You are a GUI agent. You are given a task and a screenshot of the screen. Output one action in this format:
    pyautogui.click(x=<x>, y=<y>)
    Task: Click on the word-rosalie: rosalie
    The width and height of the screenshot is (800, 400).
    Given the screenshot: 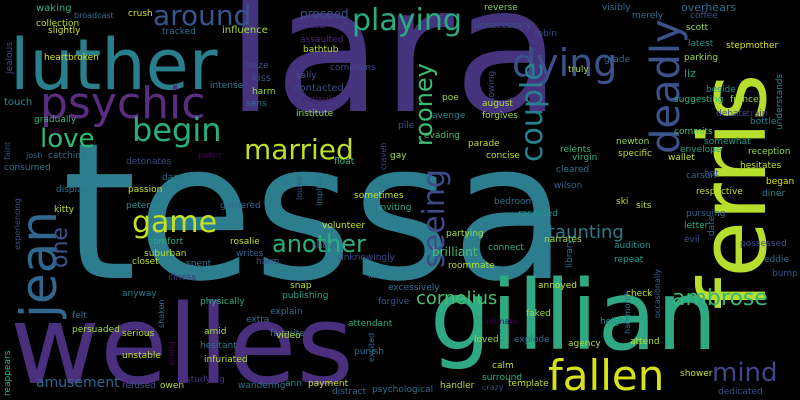 What is the action you would take?
    pyautogui.click(x=245, y=242)
    